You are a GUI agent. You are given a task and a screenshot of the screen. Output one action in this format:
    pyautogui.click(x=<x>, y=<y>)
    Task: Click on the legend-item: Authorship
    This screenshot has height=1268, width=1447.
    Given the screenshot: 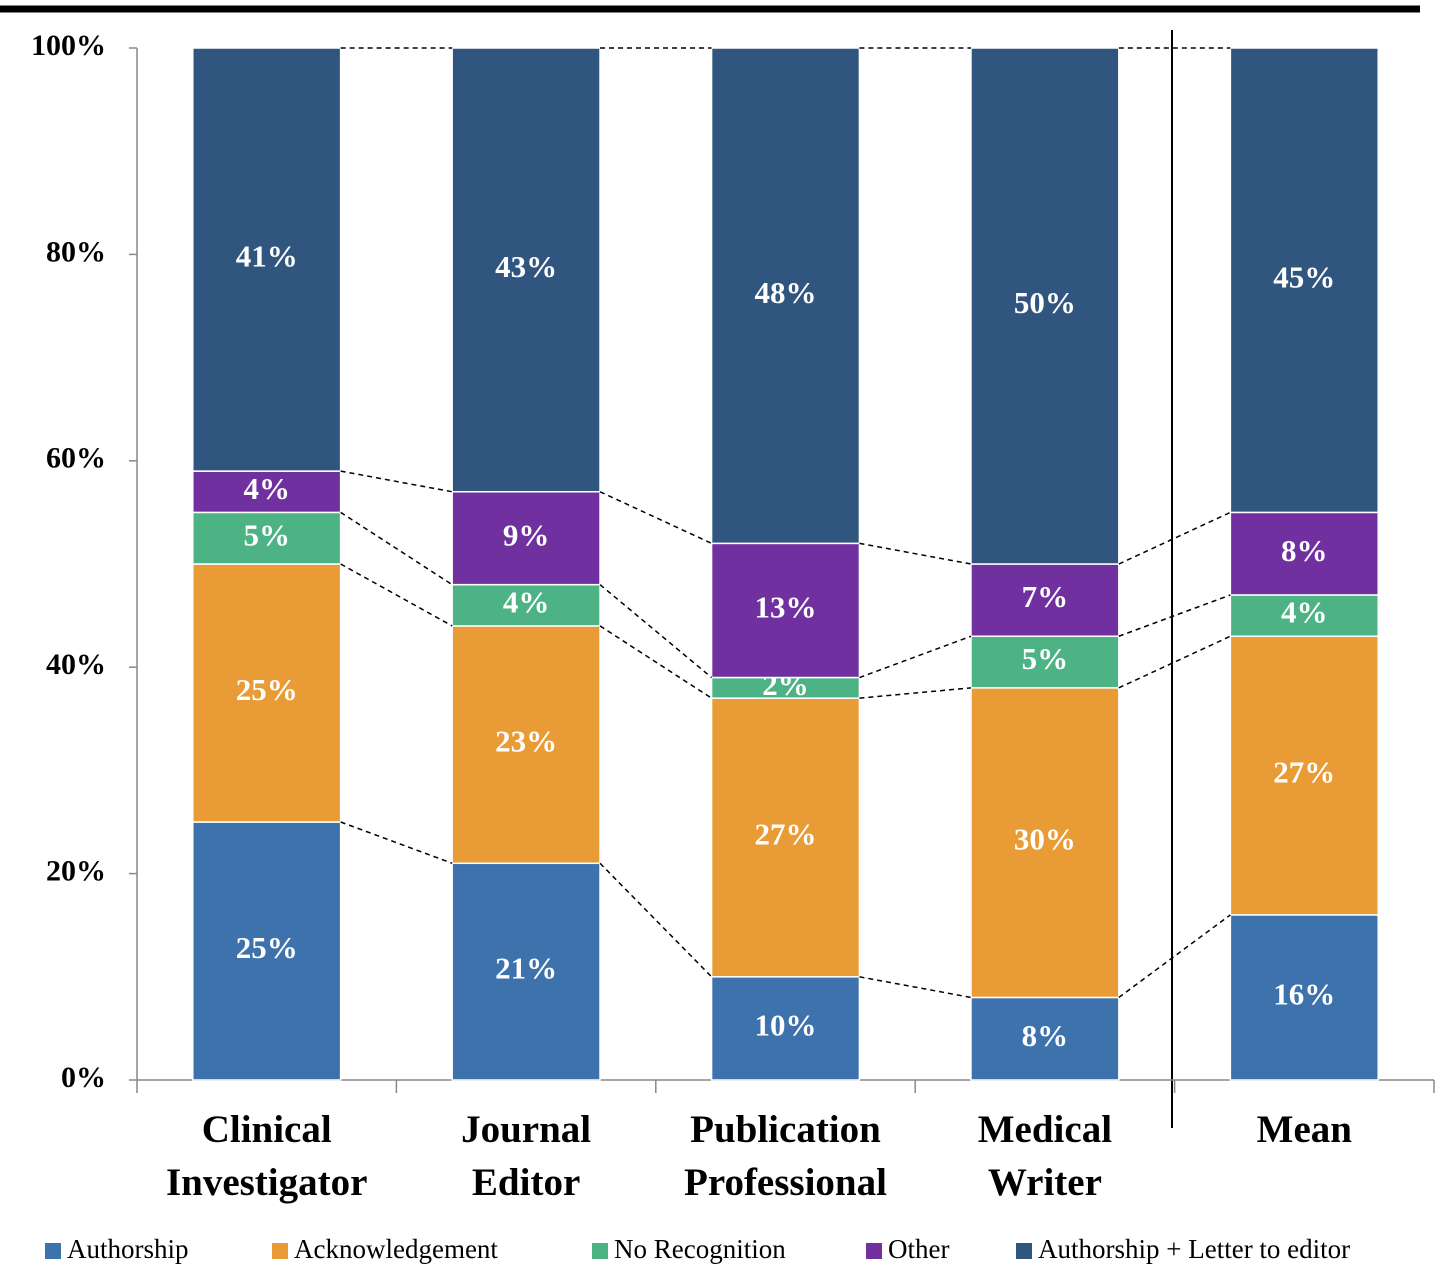 What is the action you would take?
    pyautogui.click(x=117, y=1249)
    